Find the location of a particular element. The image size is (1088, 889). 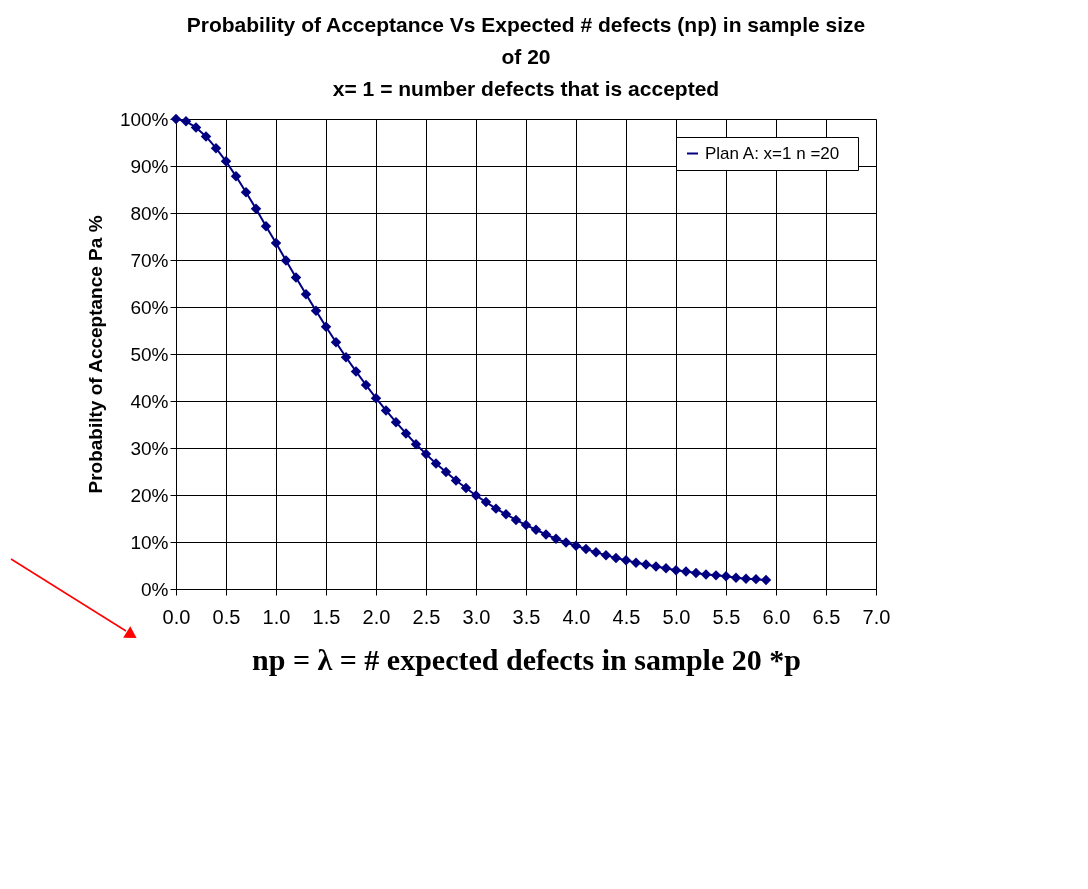

legend-label: Plan A: x=1 n =20 is located at coordinates (772, 153).